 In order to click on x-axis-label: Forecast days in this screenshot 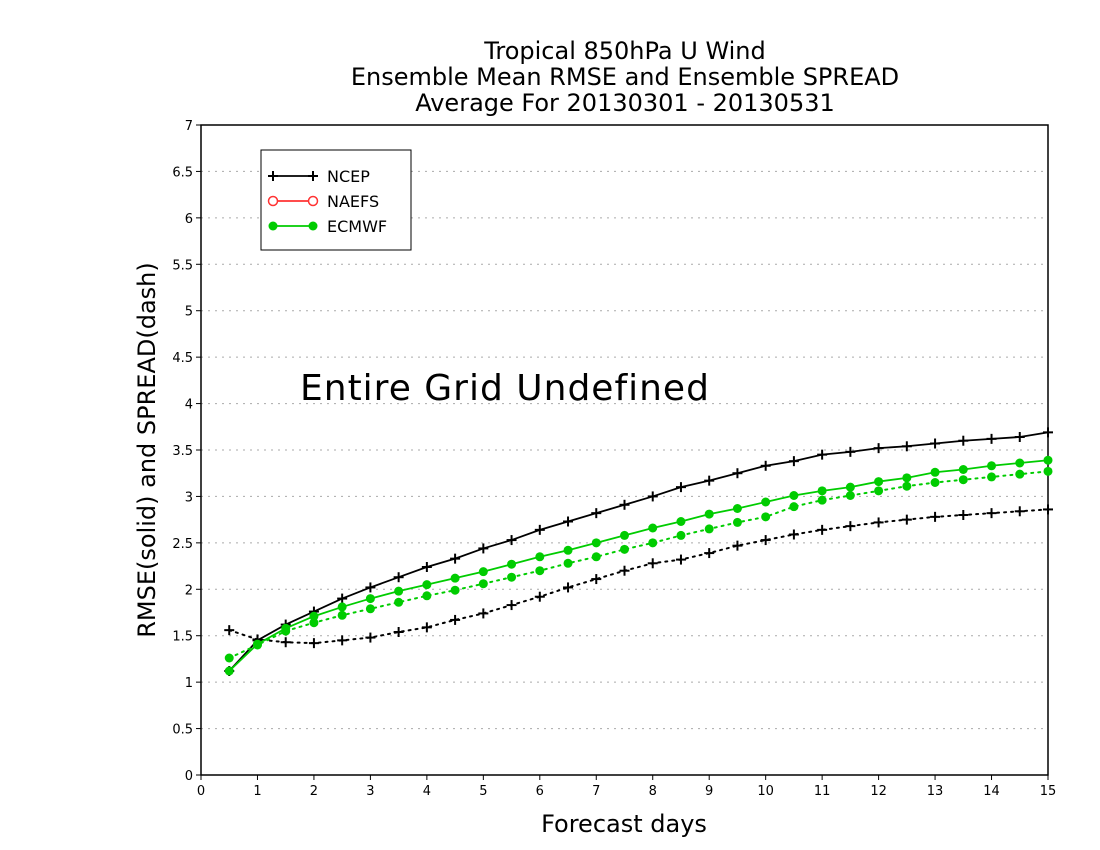, I will do `click(624, 824)`.